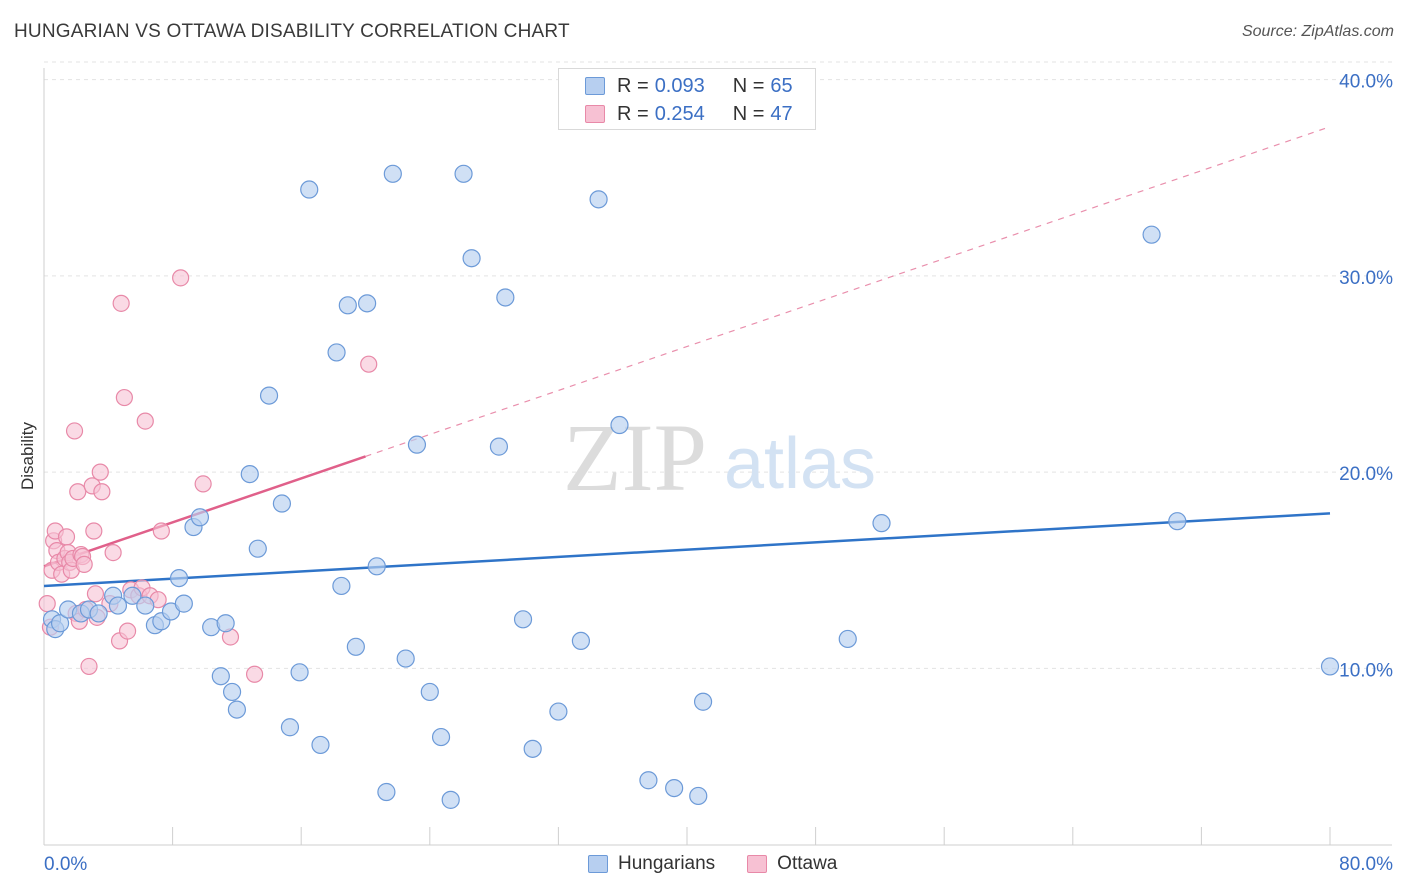 The width and height of the screenshot is (1406, 892). Describe the element at coordinates (679, 113) in the screenshot. I see `r-value: 0.254` at that location.